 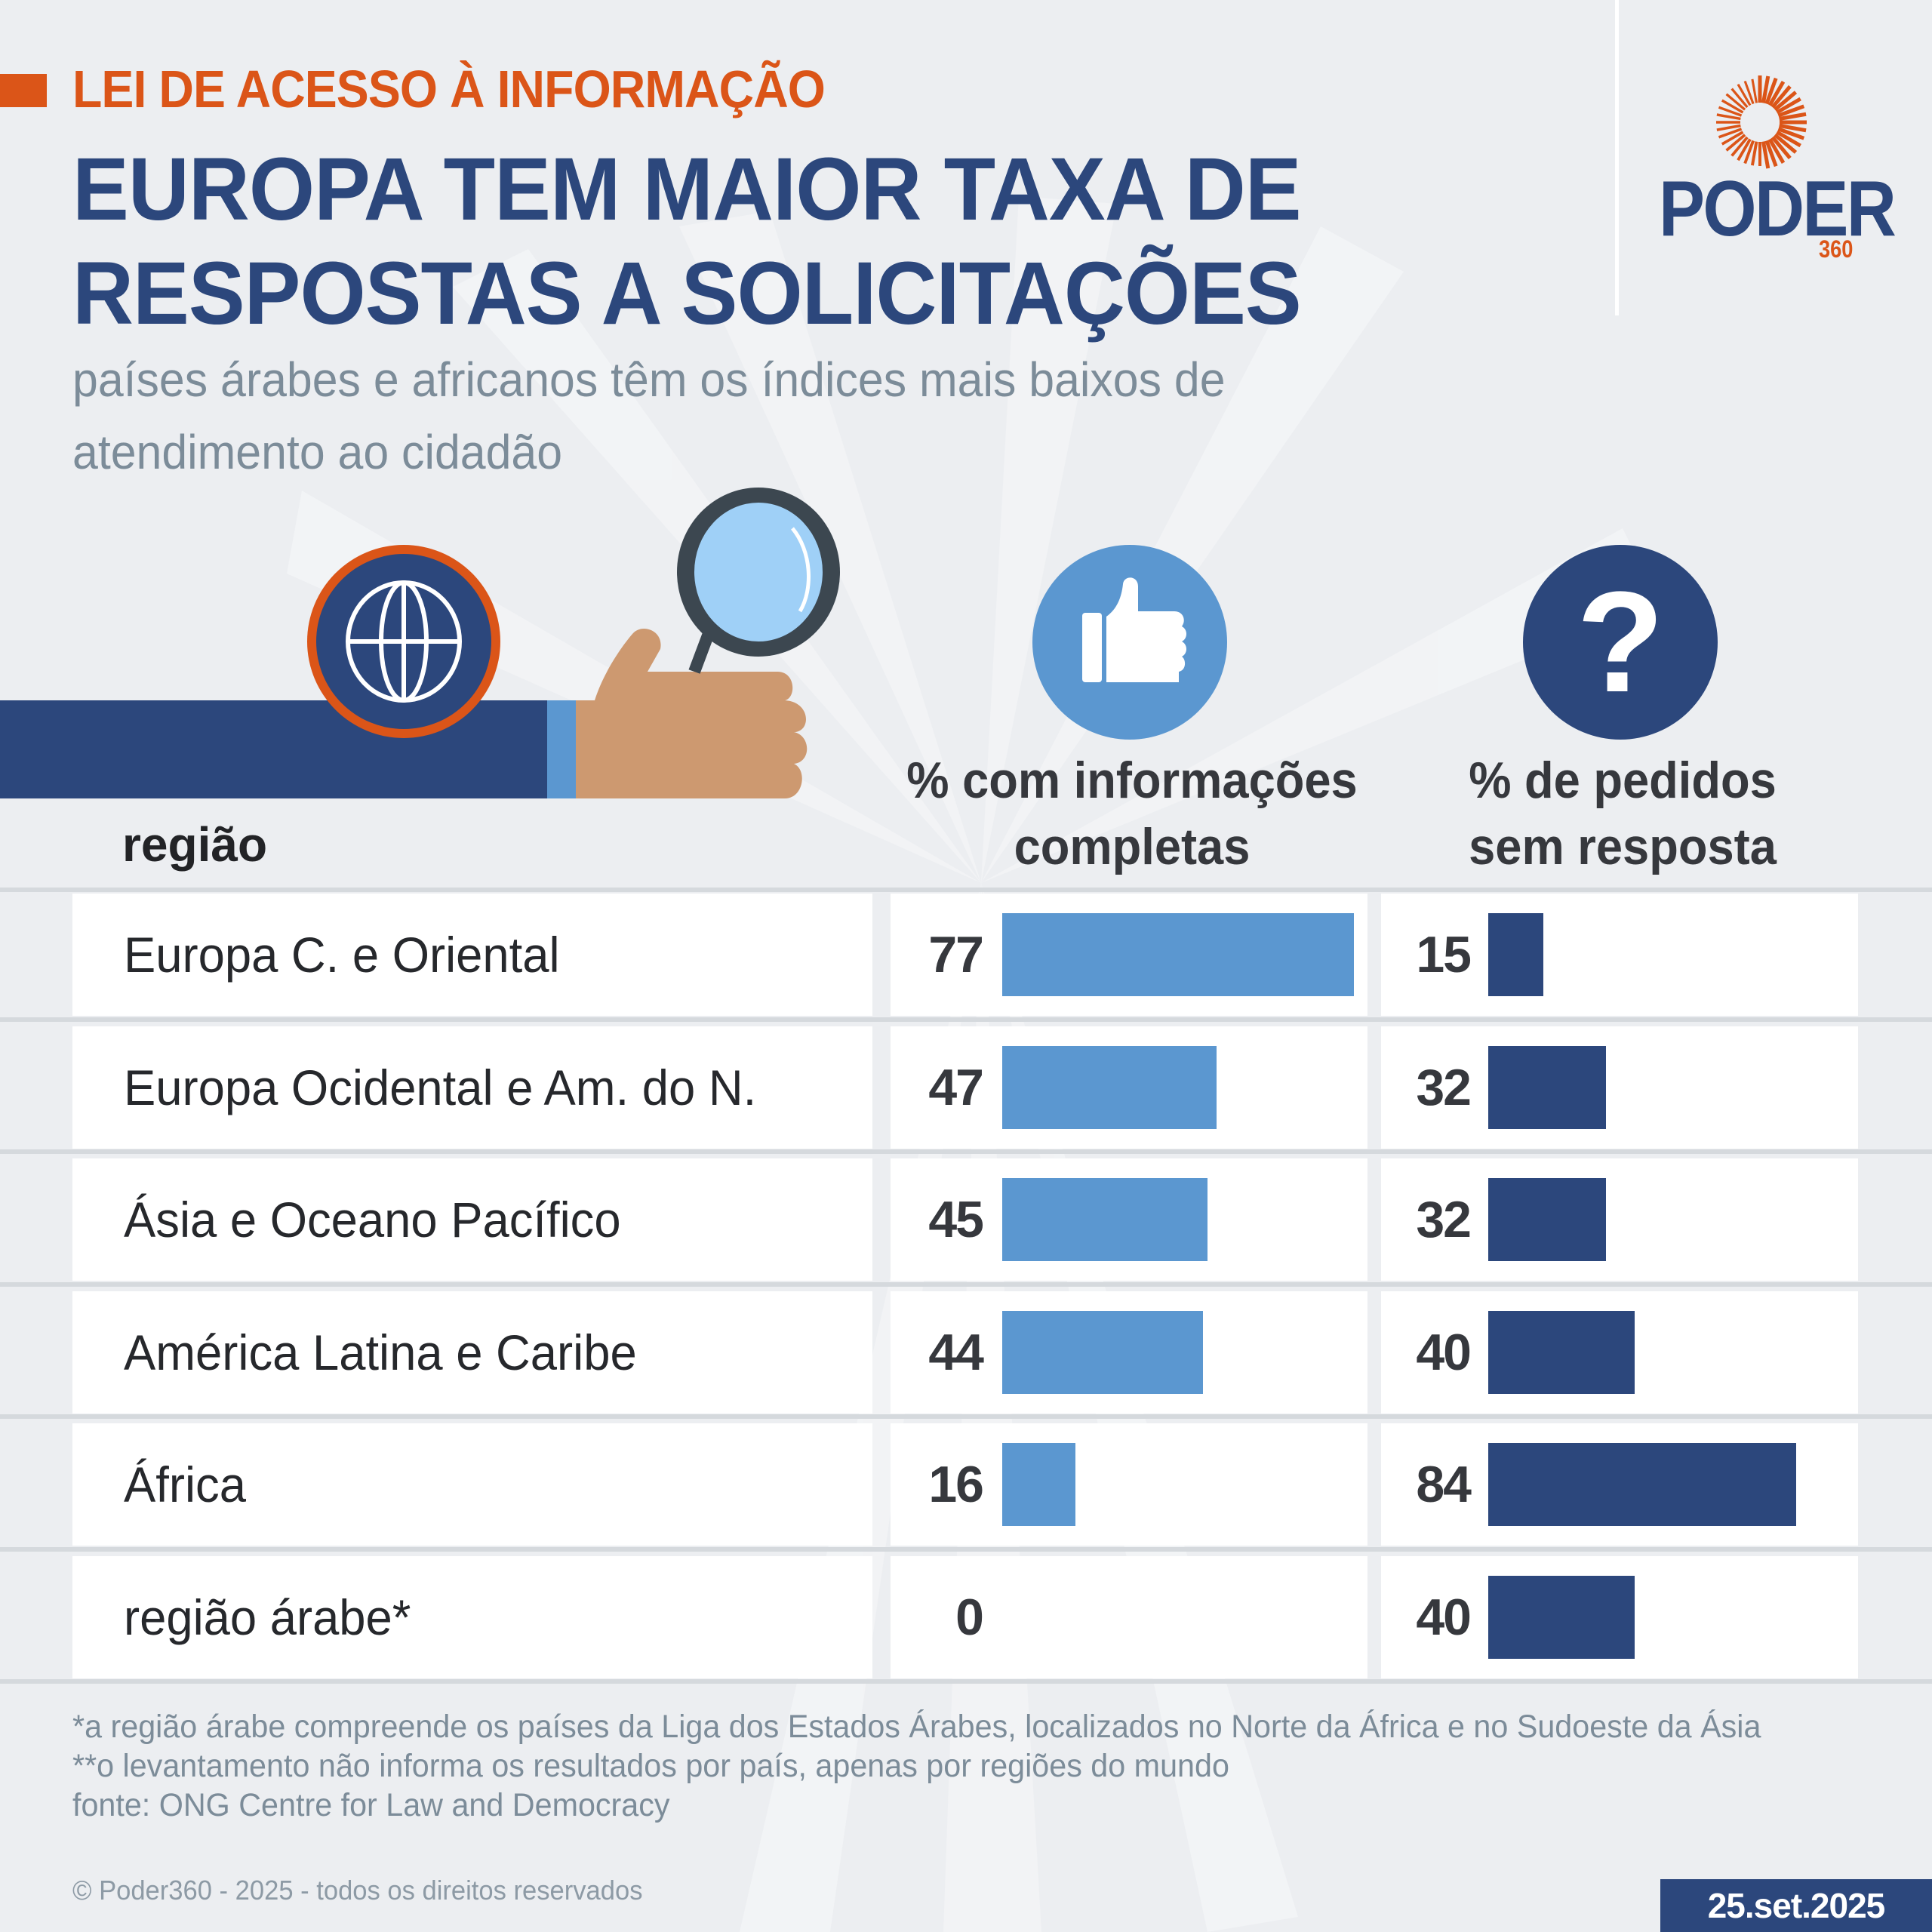 I want to click on region-label: Ásia e Oceano Pacífico, so click(x=372, y=1219).